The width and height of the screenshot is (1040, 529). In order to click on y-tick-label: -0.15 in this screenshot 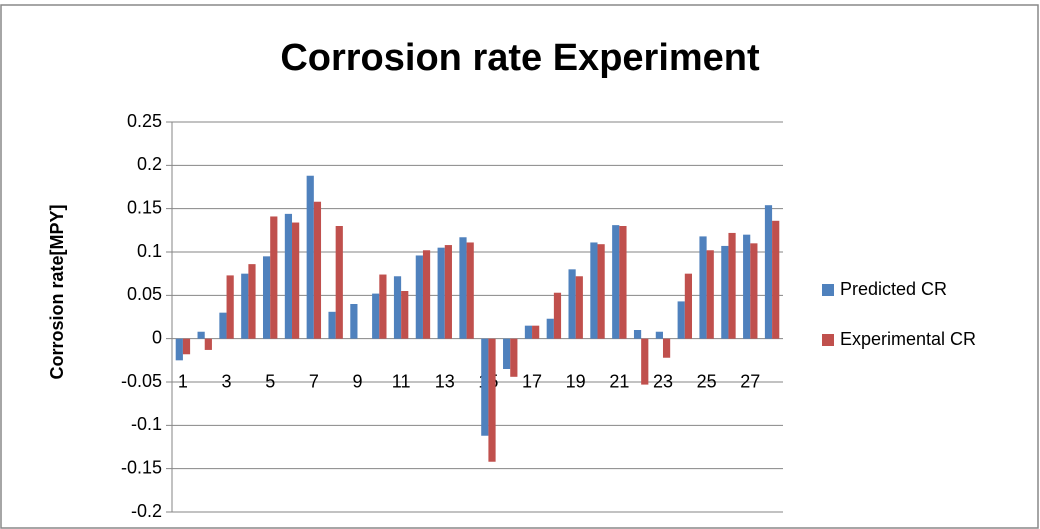, I will do `click(141, 467)`.